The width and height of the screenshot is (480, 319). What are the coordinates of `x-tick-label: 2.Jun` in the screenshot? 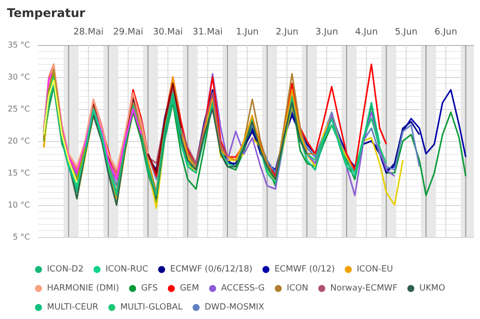 It's located at (287, 33).